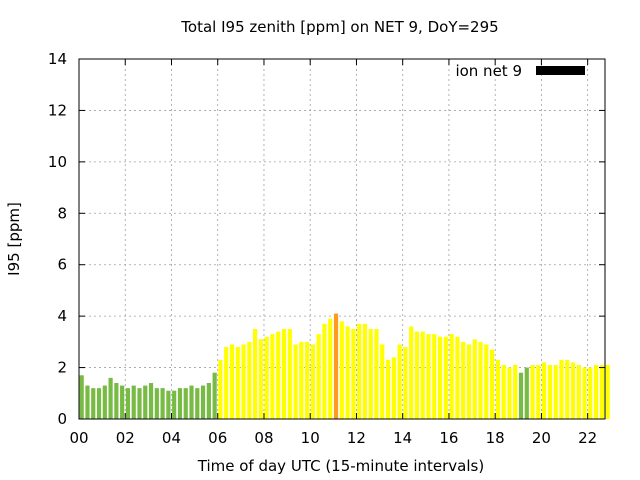 The image size is (640, 480). Describe the element at coordinates (62, 368) in the screenshot. I see `y-tick-label: 2` at that location.